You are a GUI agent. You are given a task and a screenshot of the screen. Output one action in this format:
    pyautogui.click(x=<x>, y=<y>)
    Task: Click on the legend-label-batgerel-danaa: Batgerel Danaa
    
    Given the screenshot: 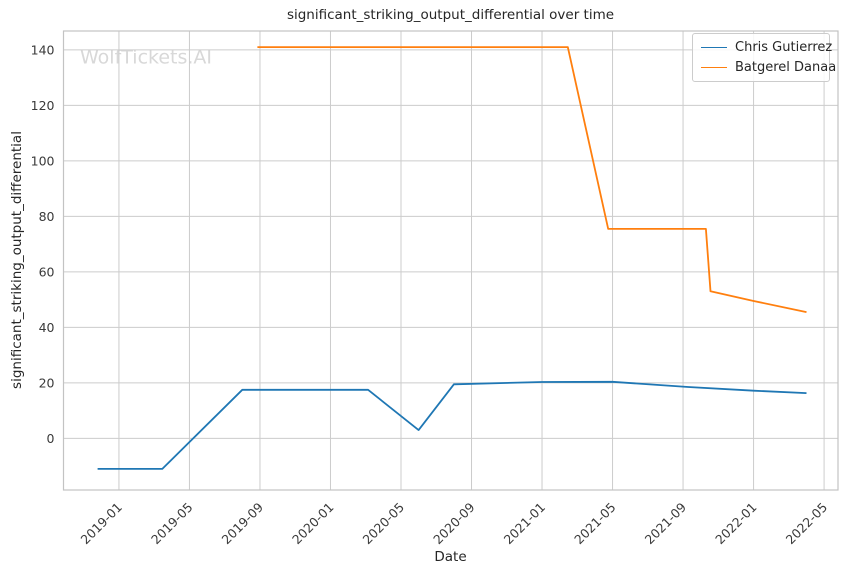 What is the action you would take?
    pyautogui.click(x=786, y=67)
    